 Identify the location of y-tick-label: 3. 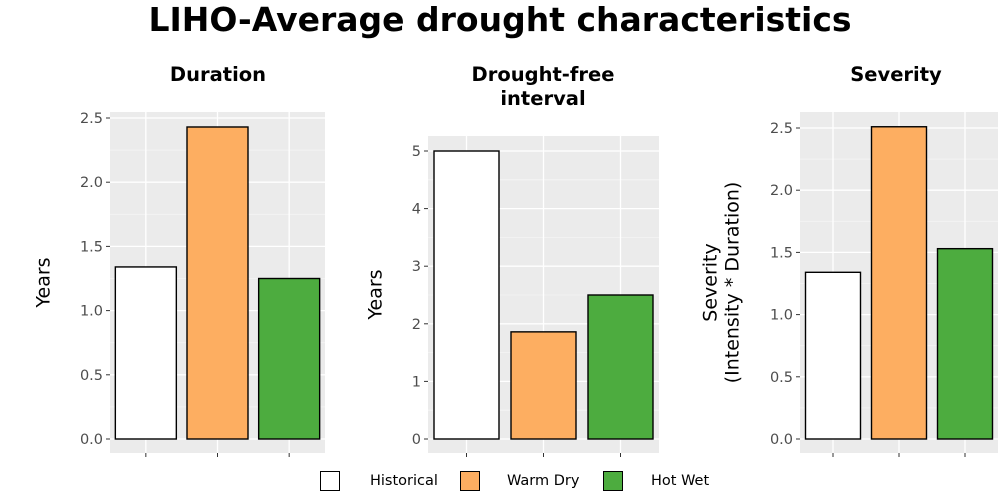
(416, 267).